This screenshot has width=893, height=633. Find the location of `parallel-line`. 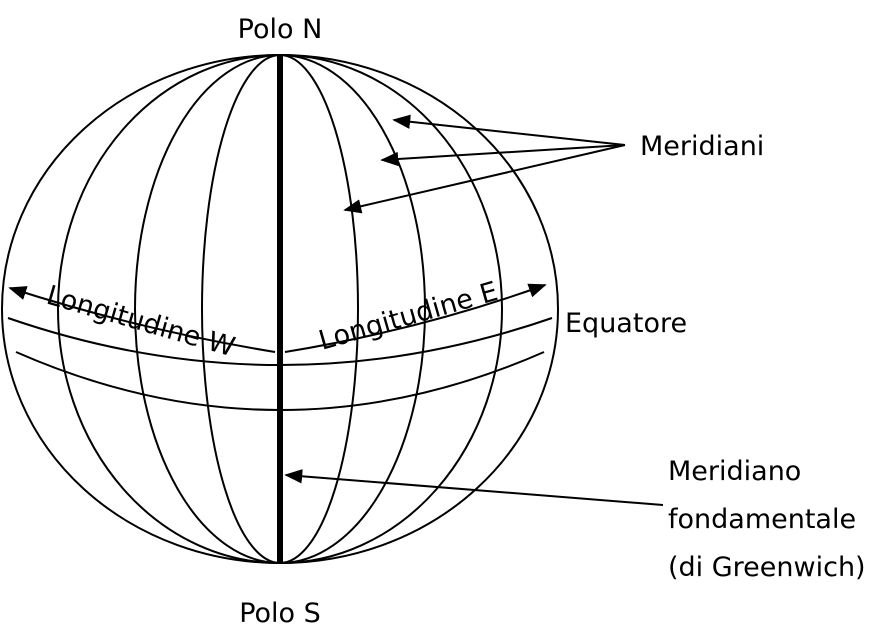

parallel-line is located at coordinates (280, 381).